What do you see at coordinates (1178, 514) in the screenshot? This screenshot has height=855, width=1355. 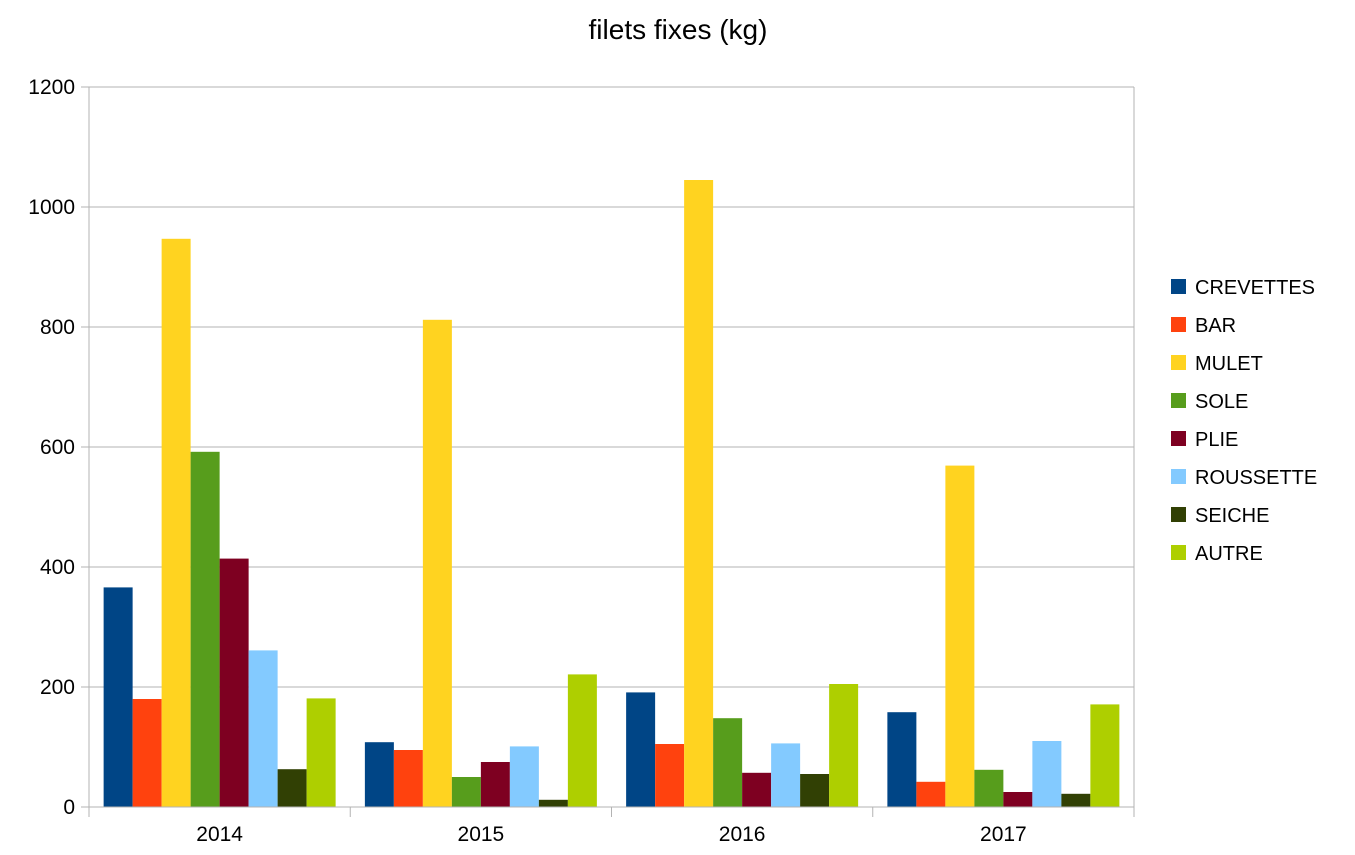 I see `legend-swatch-seiche` at bounding box center [1178, 514].